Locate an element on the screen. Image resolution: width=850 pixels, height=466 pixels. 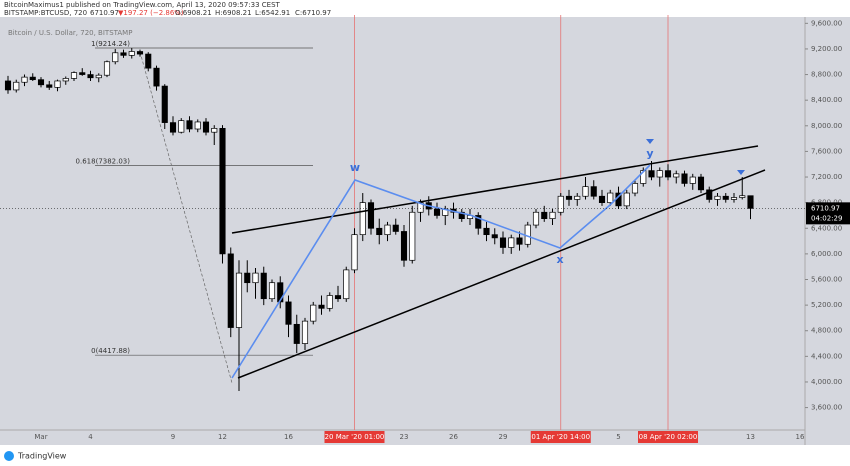
footer-bg is located at coordinates (425, 455).